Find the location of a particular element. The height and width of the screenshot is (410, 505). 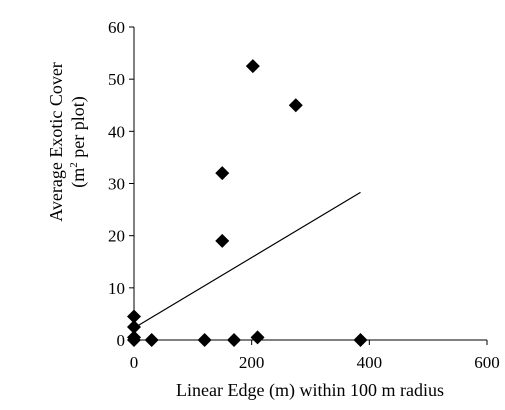

y-axis-title: Average Exotic Cover (m2 per plot) is located at coordinates (67, 142).